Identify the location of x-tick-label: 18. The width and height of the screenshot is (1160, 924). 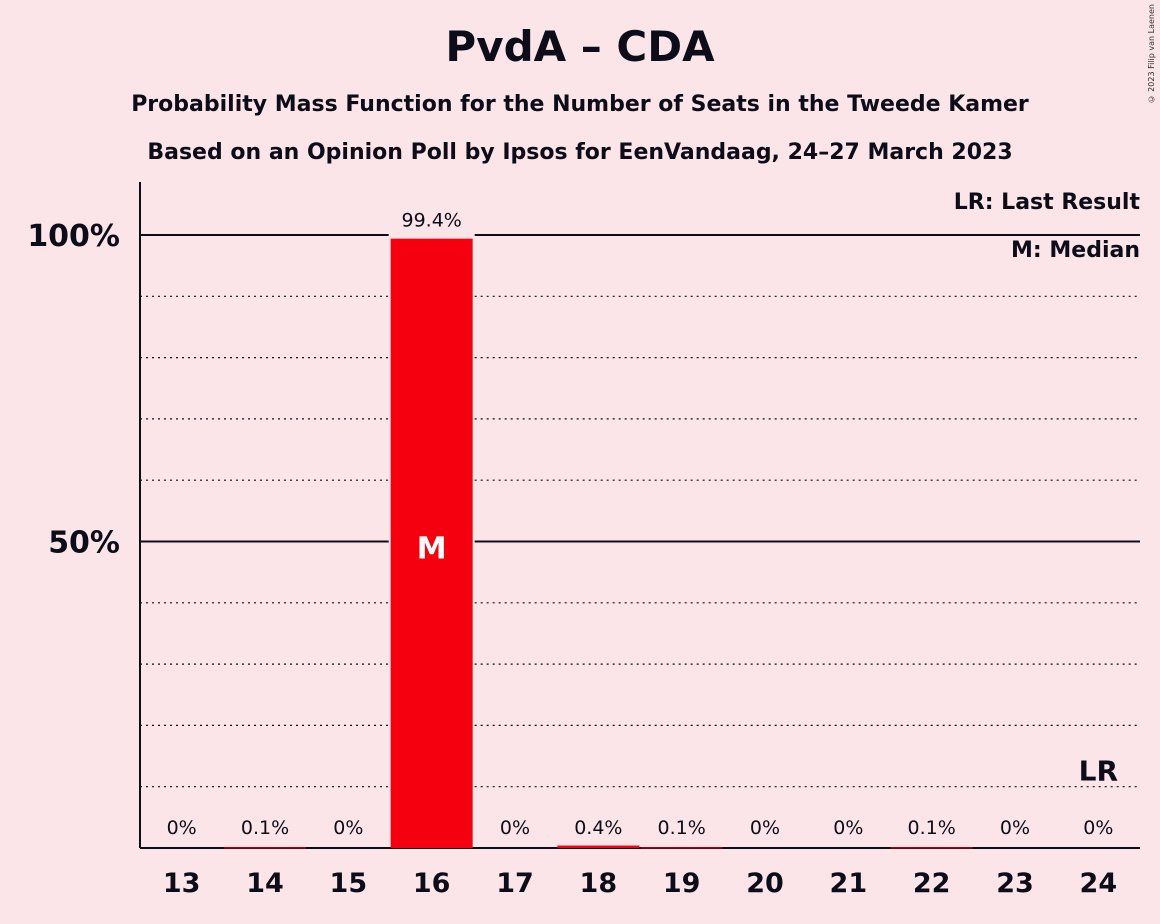
(599, 883).